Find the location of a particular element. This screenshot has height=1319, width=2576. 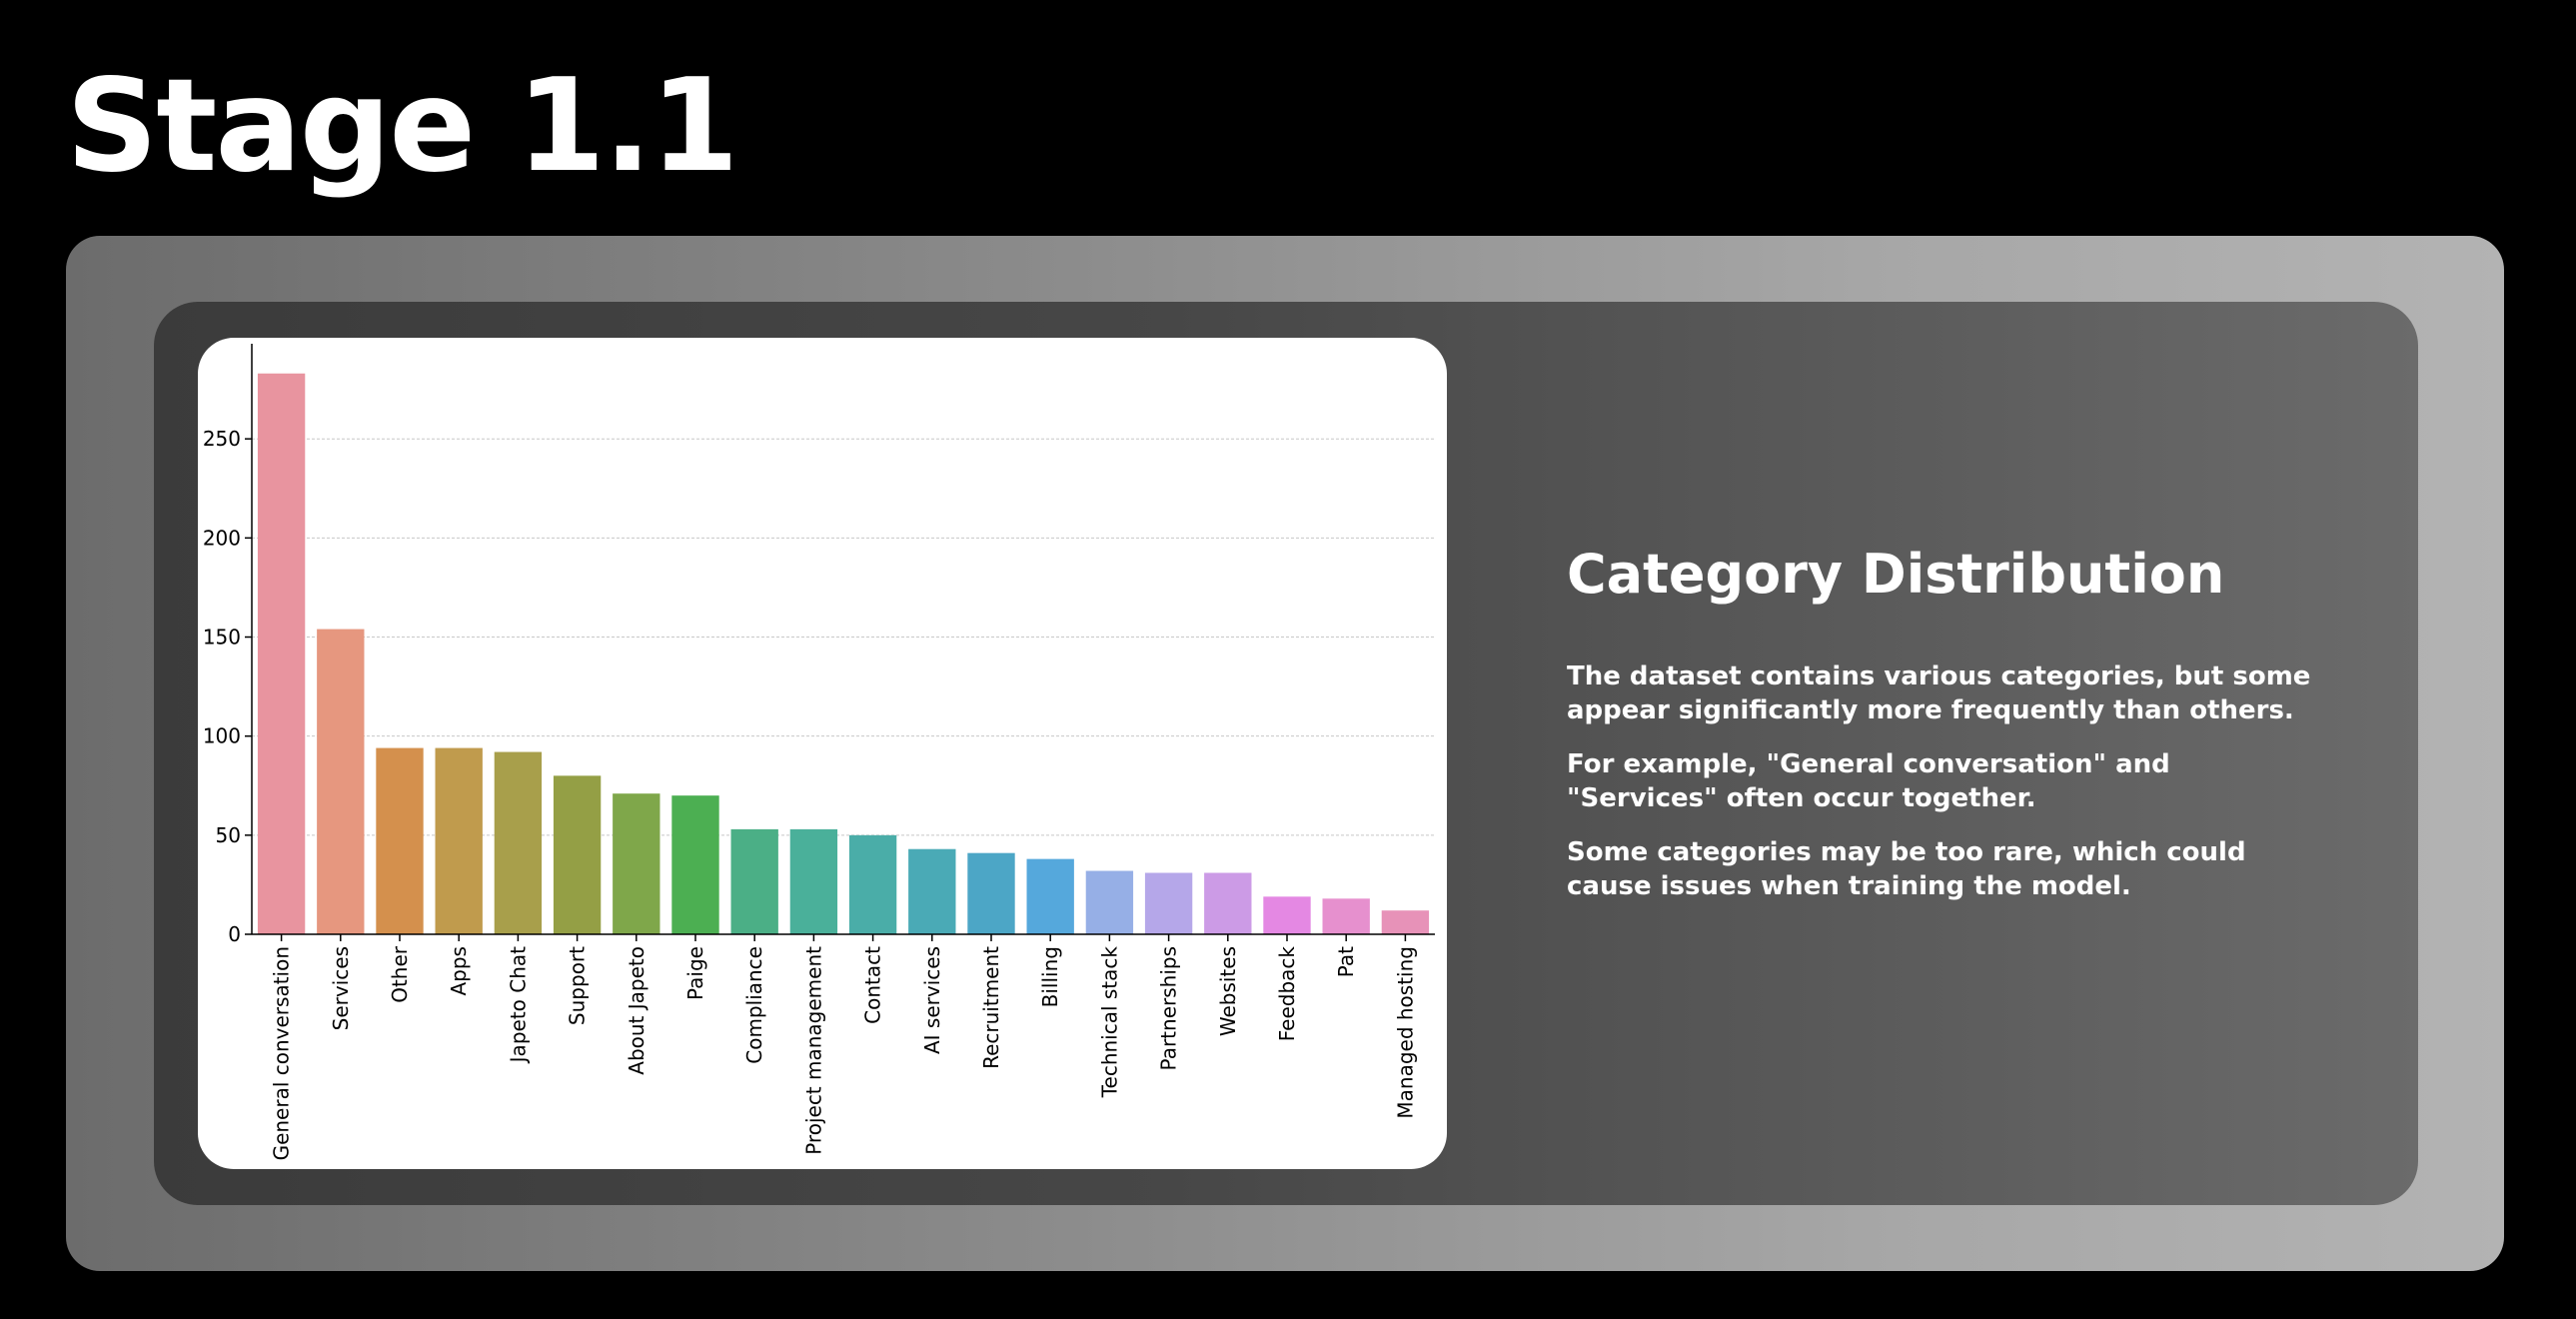

x-tick-label: Project management is located at coordinates (813, 1051).